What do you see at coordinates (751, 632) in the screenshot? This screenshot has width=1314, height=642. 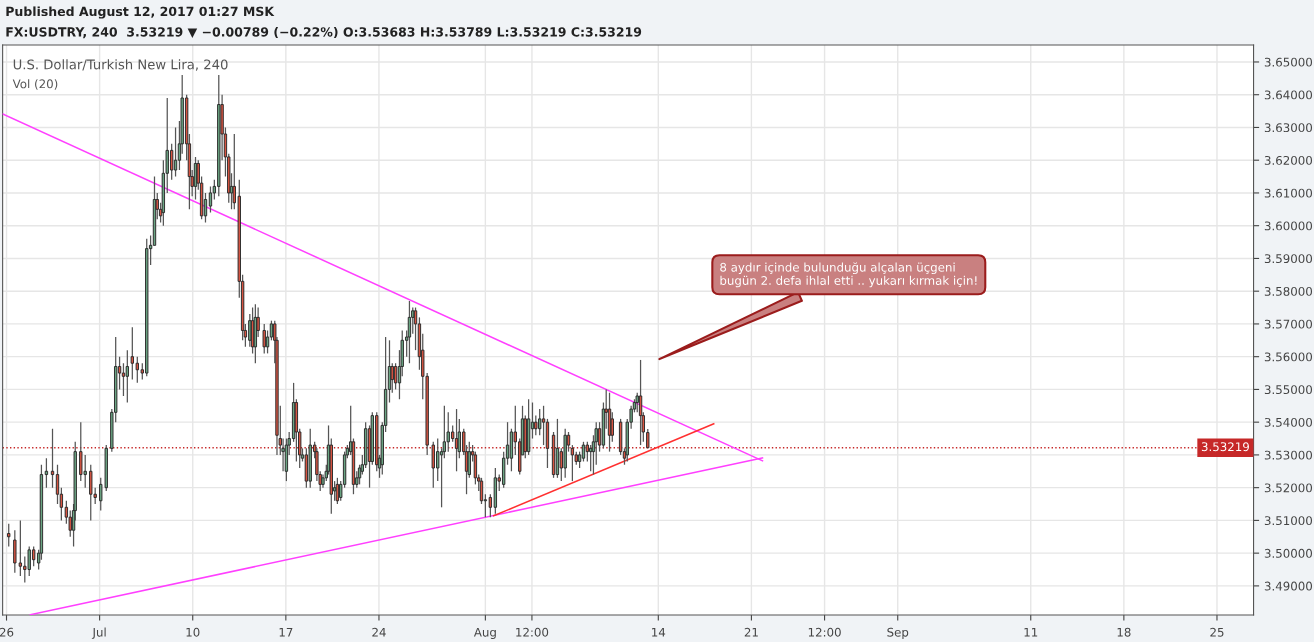 I see `x-tick-label: 21` at bounding box center [751, 632].